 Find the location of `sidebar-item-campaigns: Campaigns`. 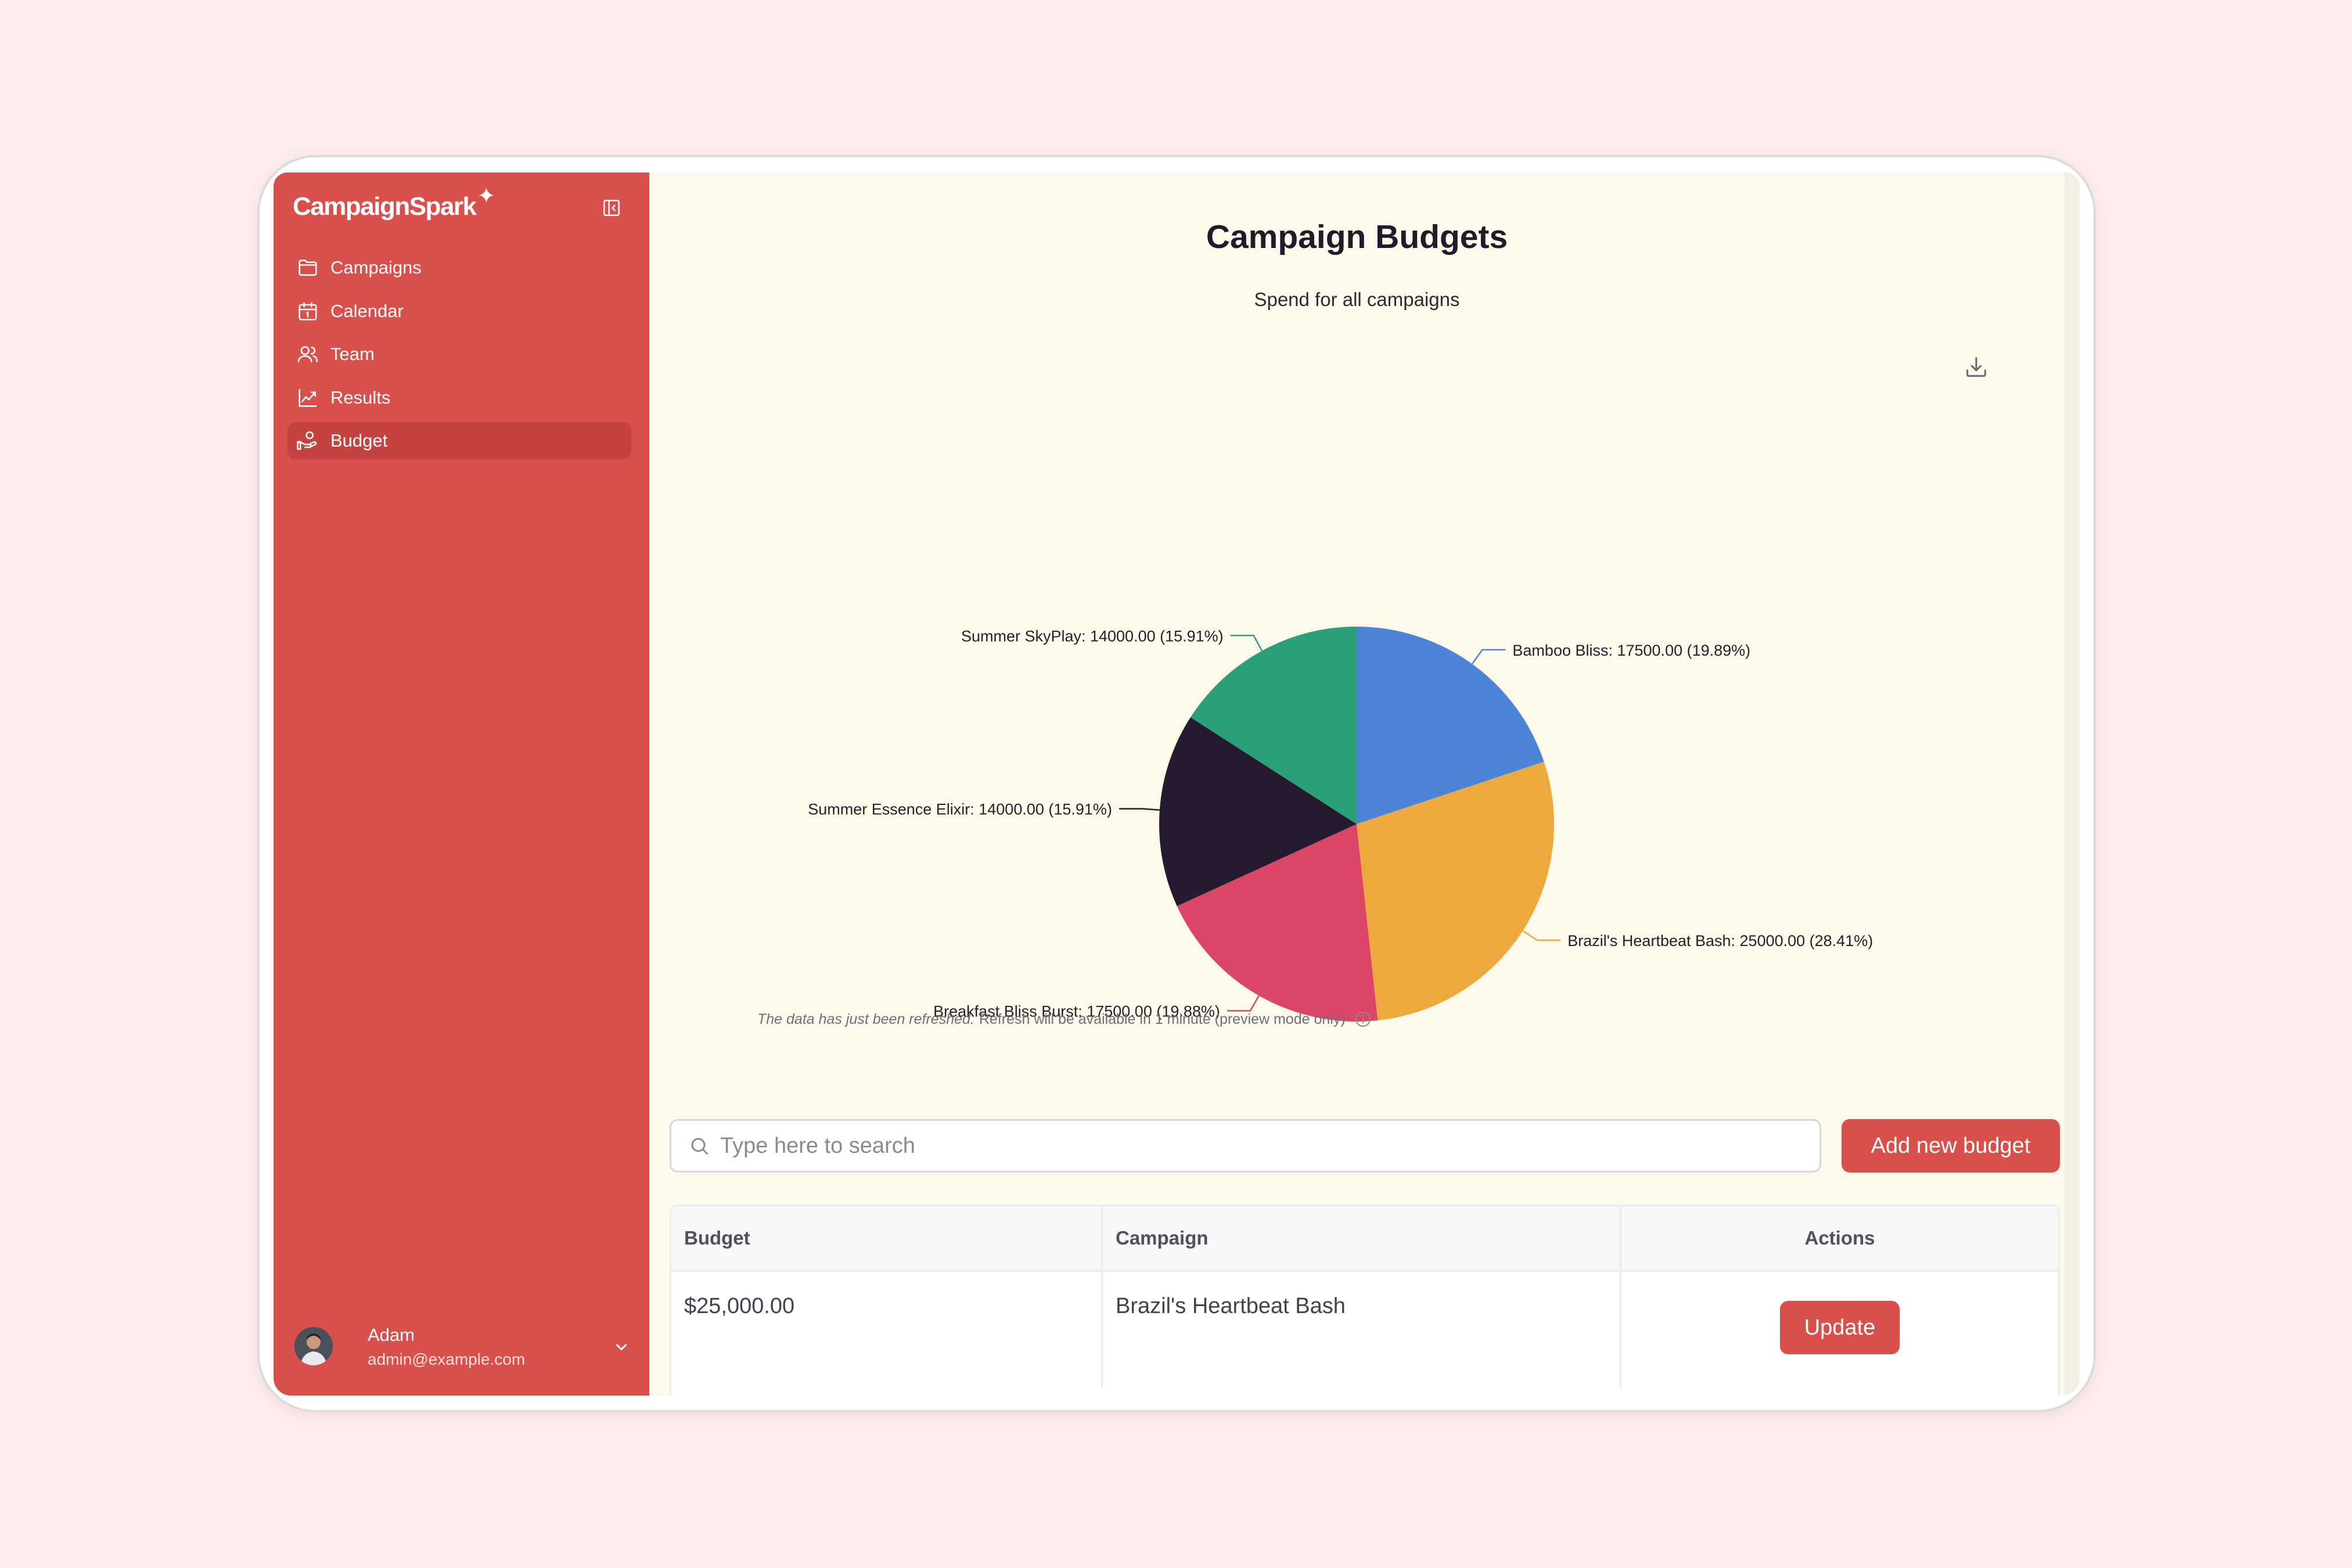

sidebar-item-campaigns: Campaigns is located at coordinates (459, 267).